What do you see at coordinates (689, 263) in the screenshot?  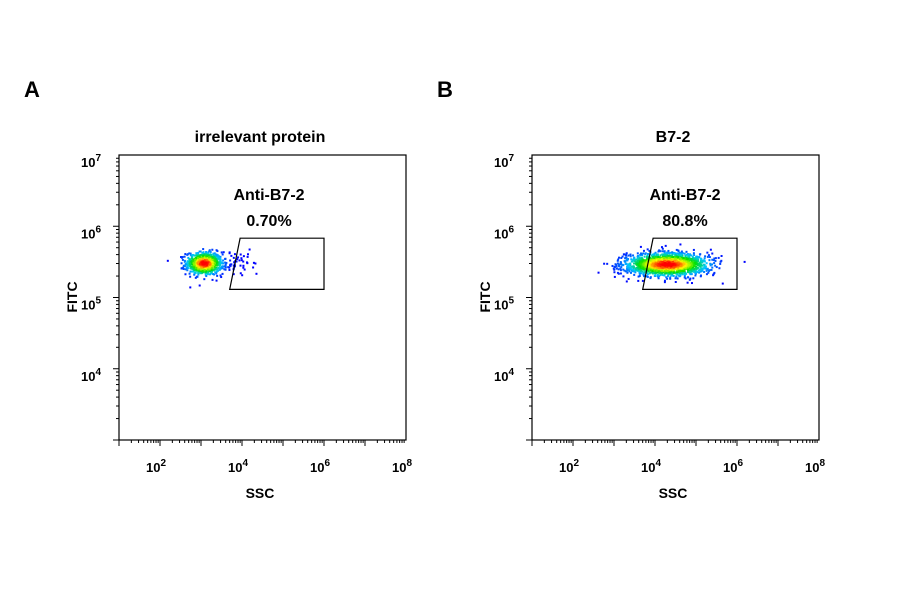 I see `gate-polygon` at bounding box center [689, 263].